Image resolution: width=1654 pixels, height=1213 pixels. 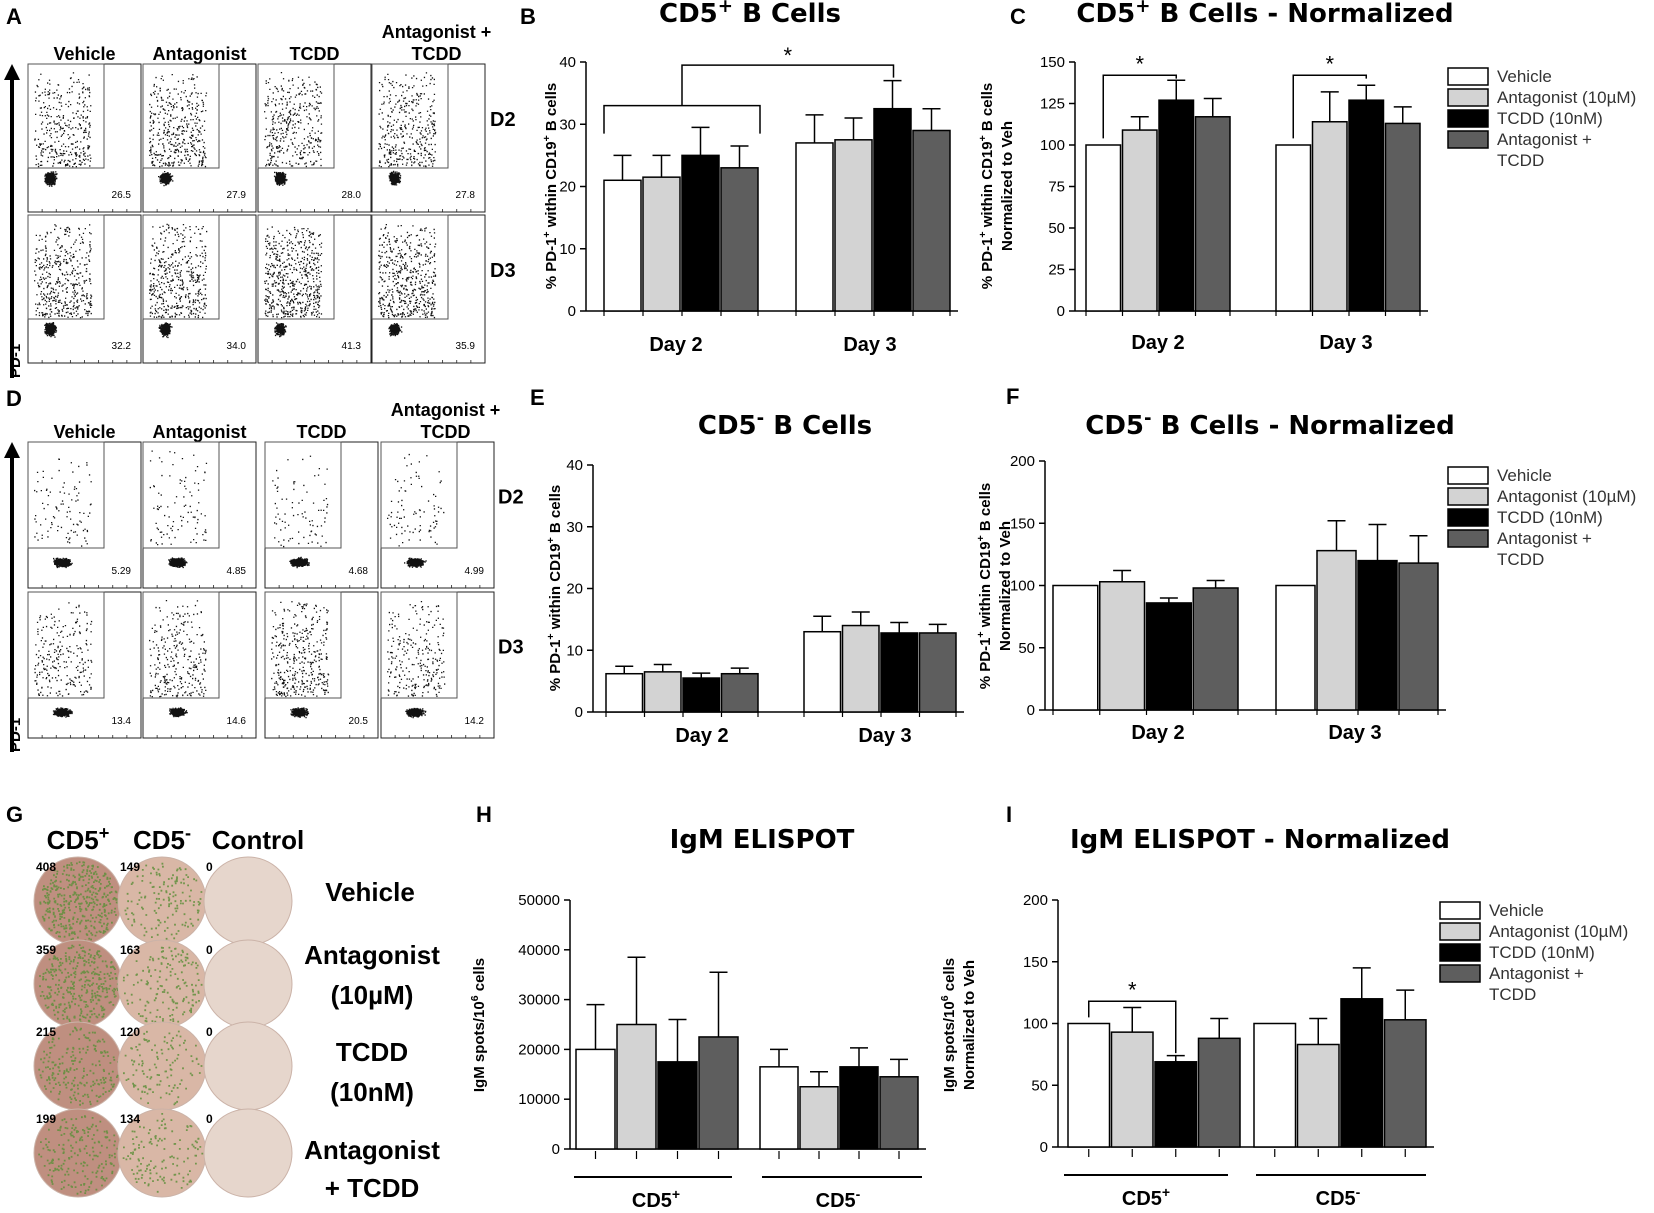 What do you see at coordinates (199, 665) in the screenshot?
I see `dot-plot: 14.6` at bounding box center [199, 665].